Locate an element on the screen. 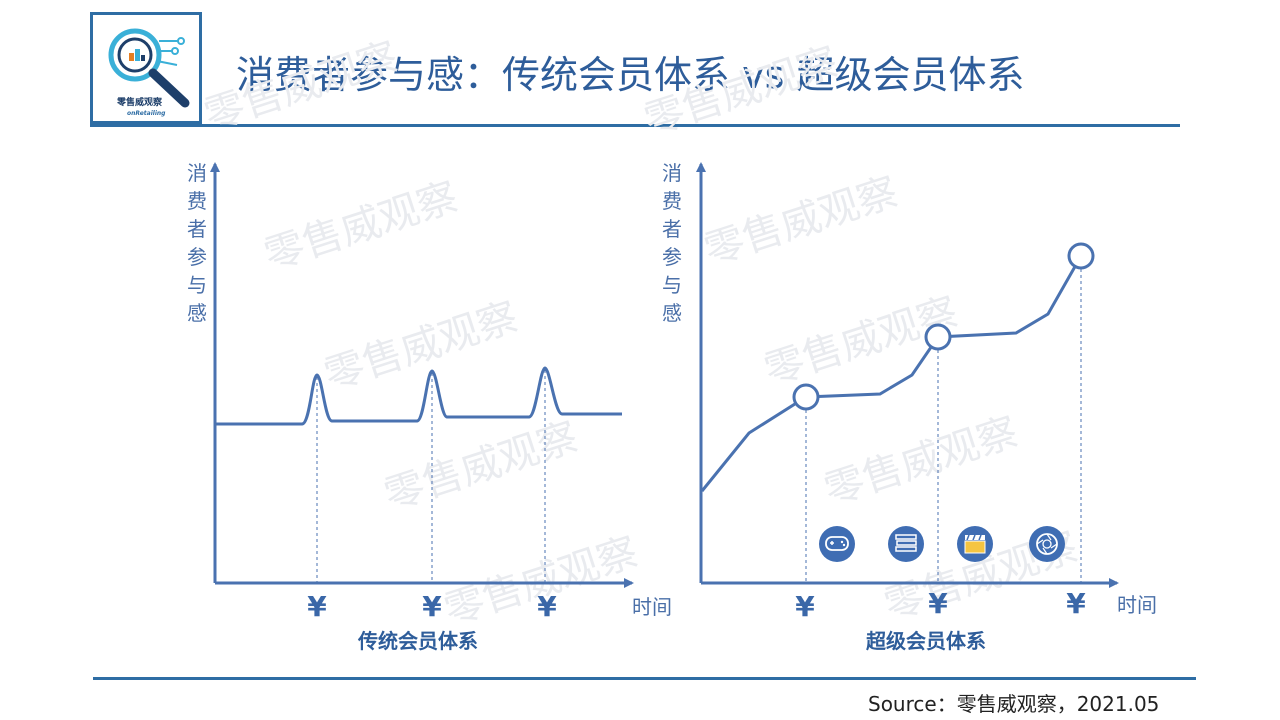 This screenshot has height=720, width=1280. left-x-axis-label: 时间 is located at coordinates (652, 607).